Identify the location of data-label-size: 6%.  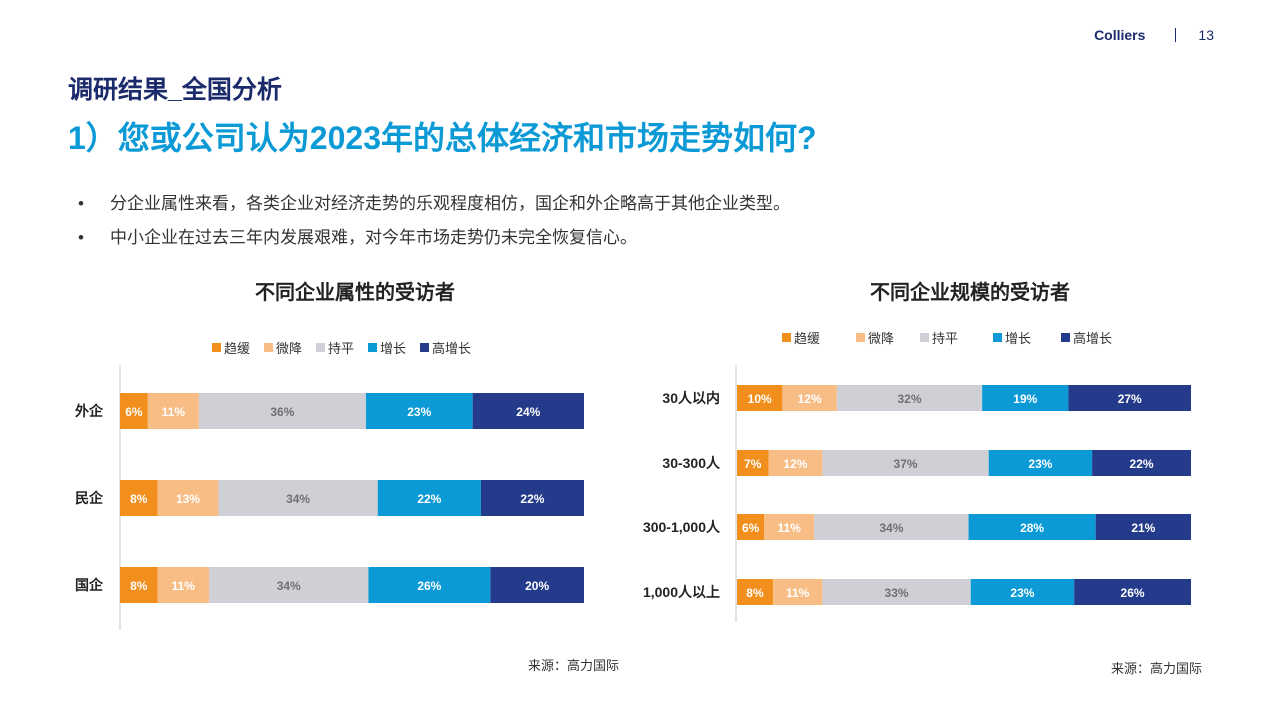
(751, 528).